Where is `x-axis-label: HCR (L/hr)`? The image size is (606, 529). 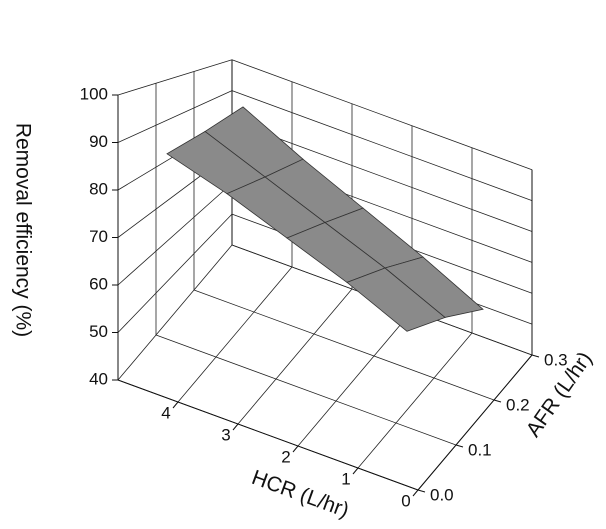 x-axis-label: HCR (L/hr) is located at coordinates (300, 494).